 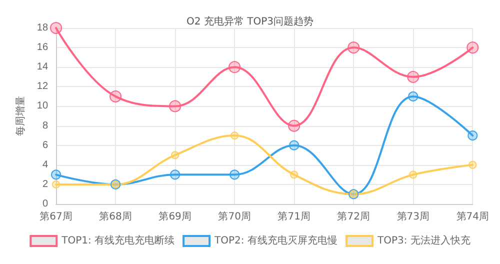 I want to click on legend-label: TOP3: 无法进入快充, so click(x=423, y=240).